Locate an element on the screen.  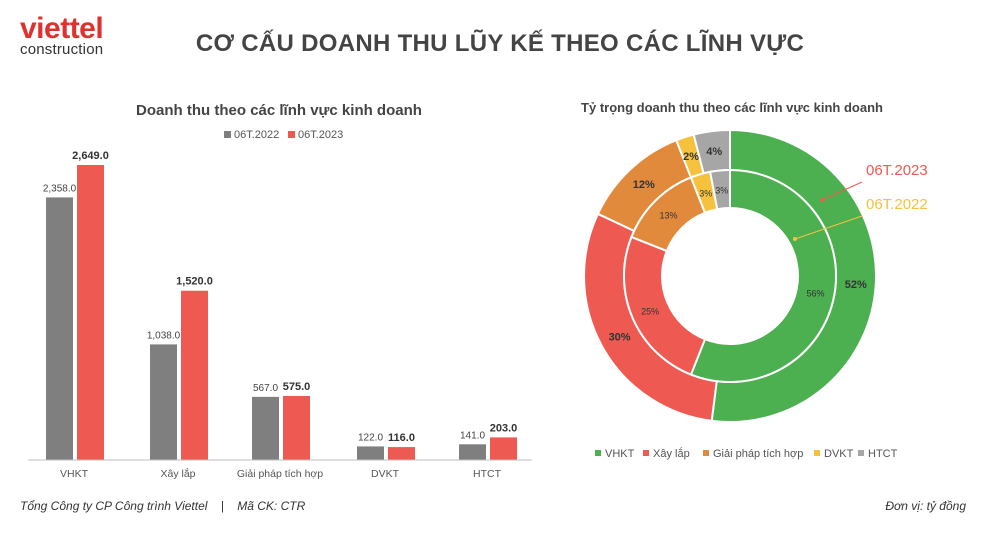
bar-chart-title: Doanh thu theo các lĩnh vực kinh doanh is located at coordinates (279, 110).